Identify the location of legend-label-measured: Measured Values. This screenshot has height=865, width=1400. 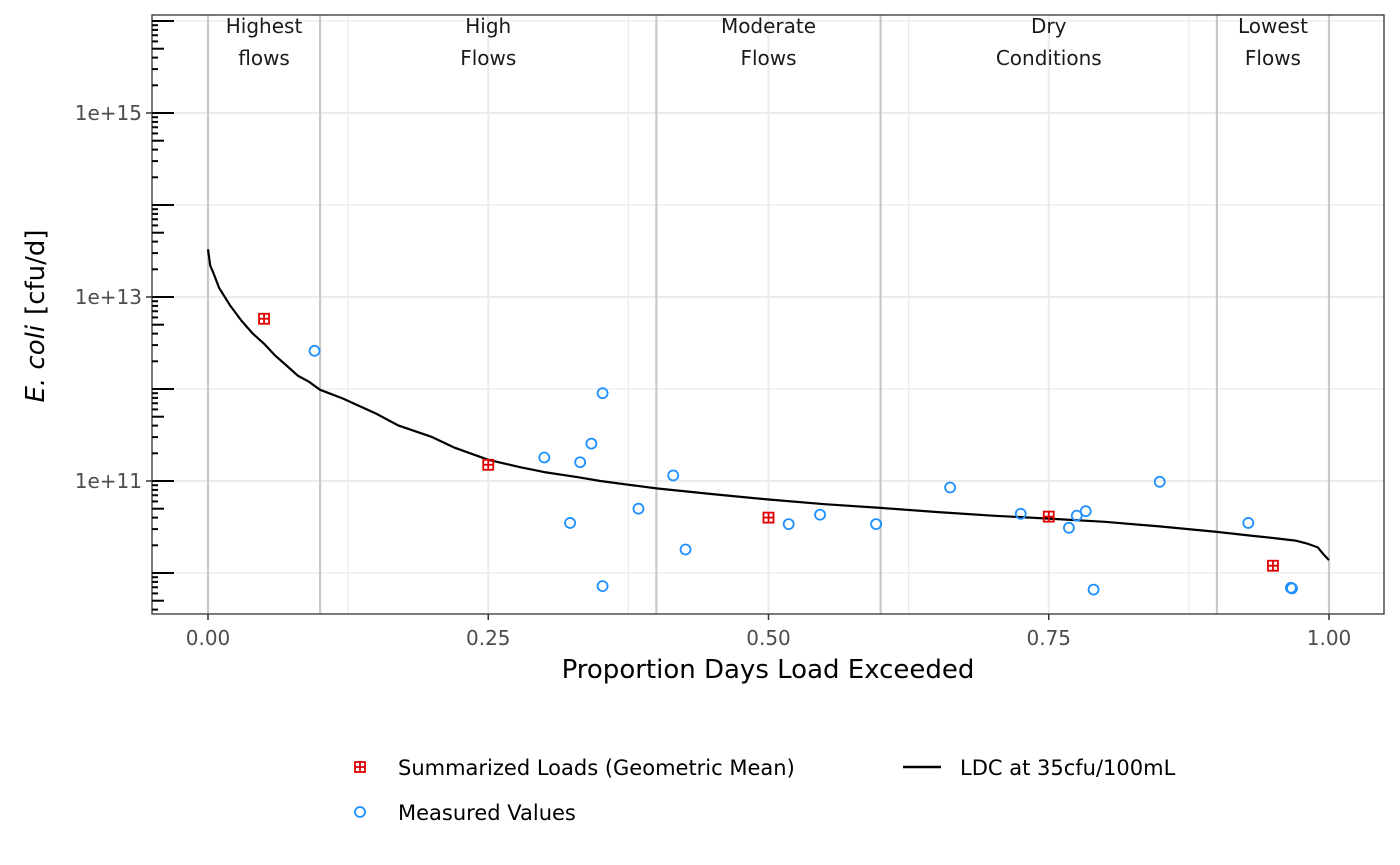
(487, 813).